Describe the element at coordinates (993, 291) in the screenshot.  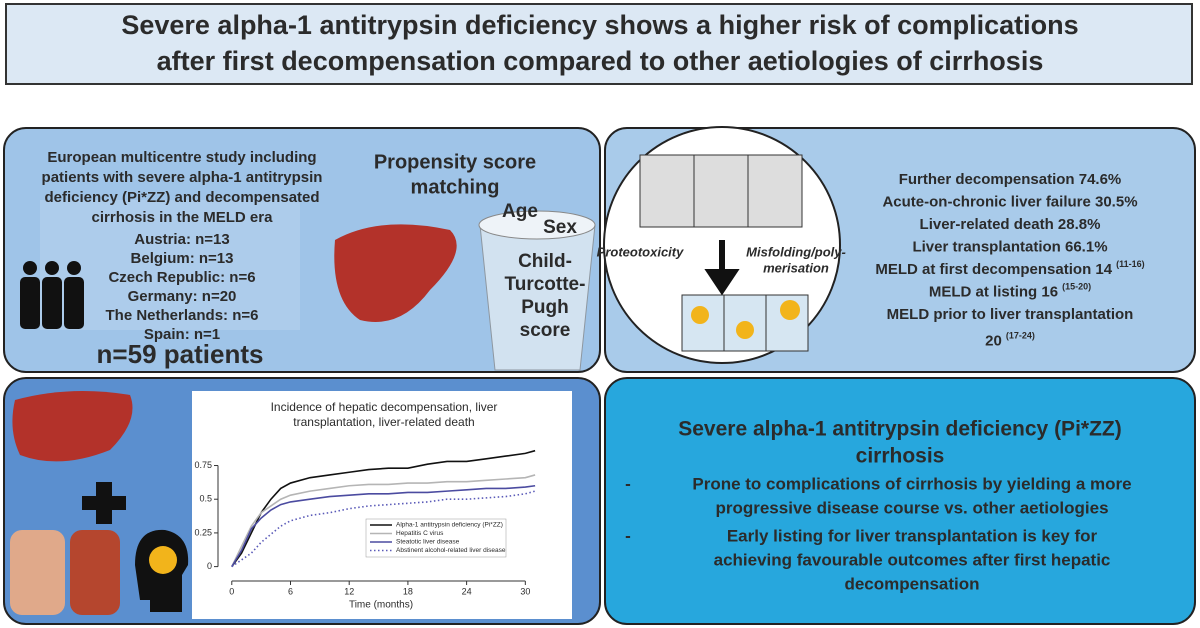
I see `outcome-text: MELD at listing 16` at that location.